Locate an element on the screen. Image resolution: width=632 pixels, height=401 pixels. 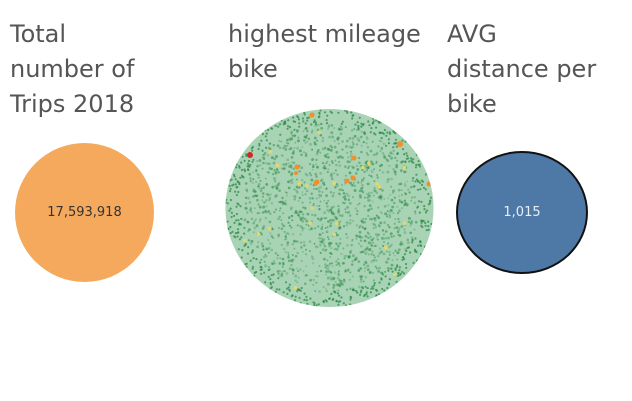
trips-kpi-value: 17,593,918 is located at coordinates (84, 212).